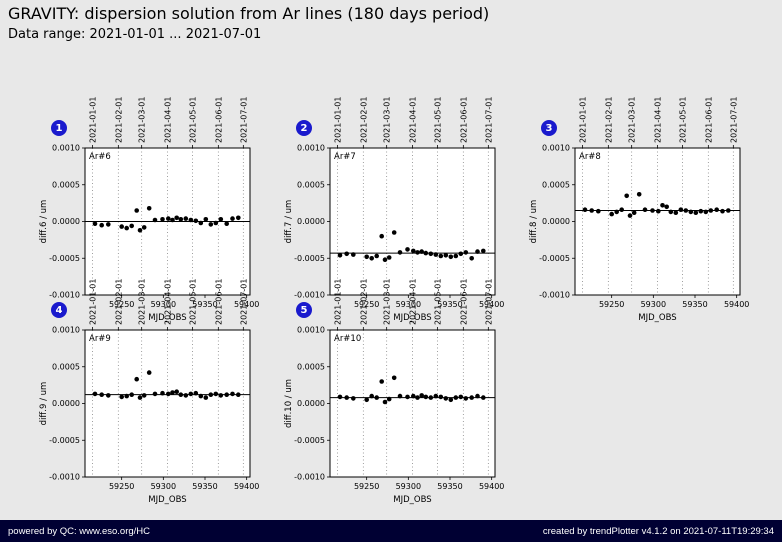  Describe the element at coordinates (347, 339) in the screenshot. I see `svg-text: Ar#10` at that location.